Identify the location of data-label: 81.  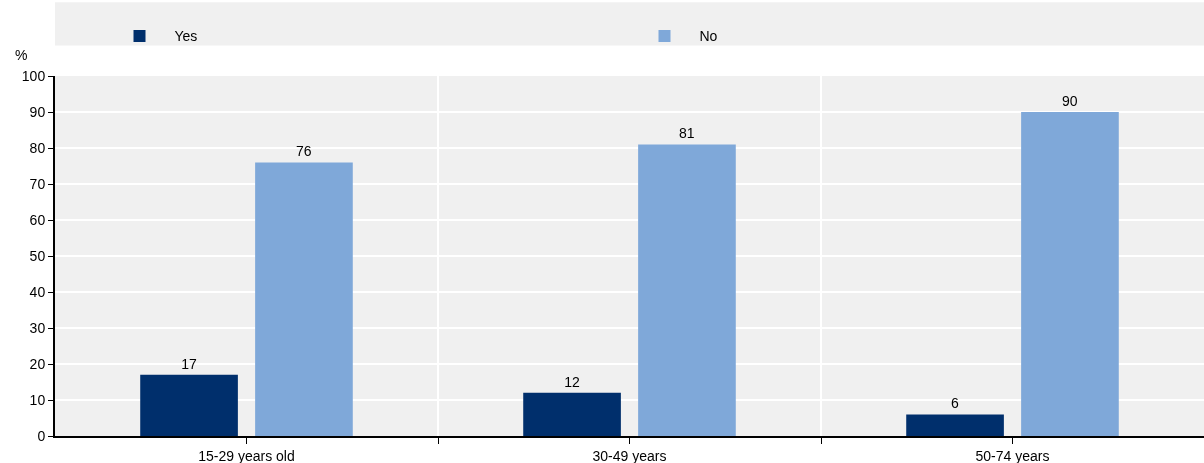
(687, 133).